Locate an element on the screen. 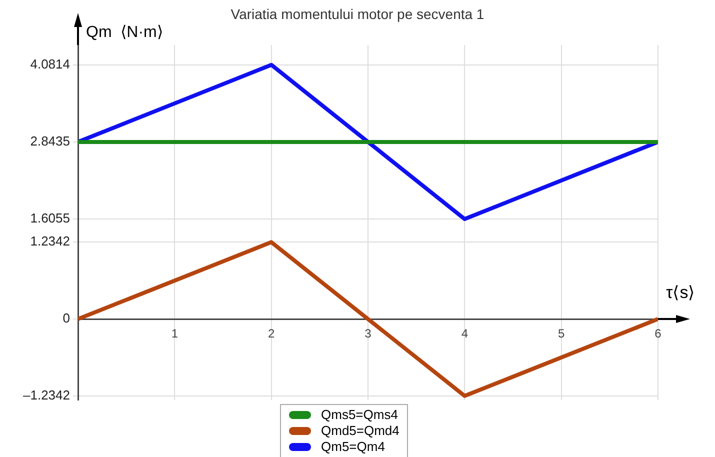 The width and height of the screenshot is (715, 457). x-tick-label: 6 is located at coordinates (658, 333).